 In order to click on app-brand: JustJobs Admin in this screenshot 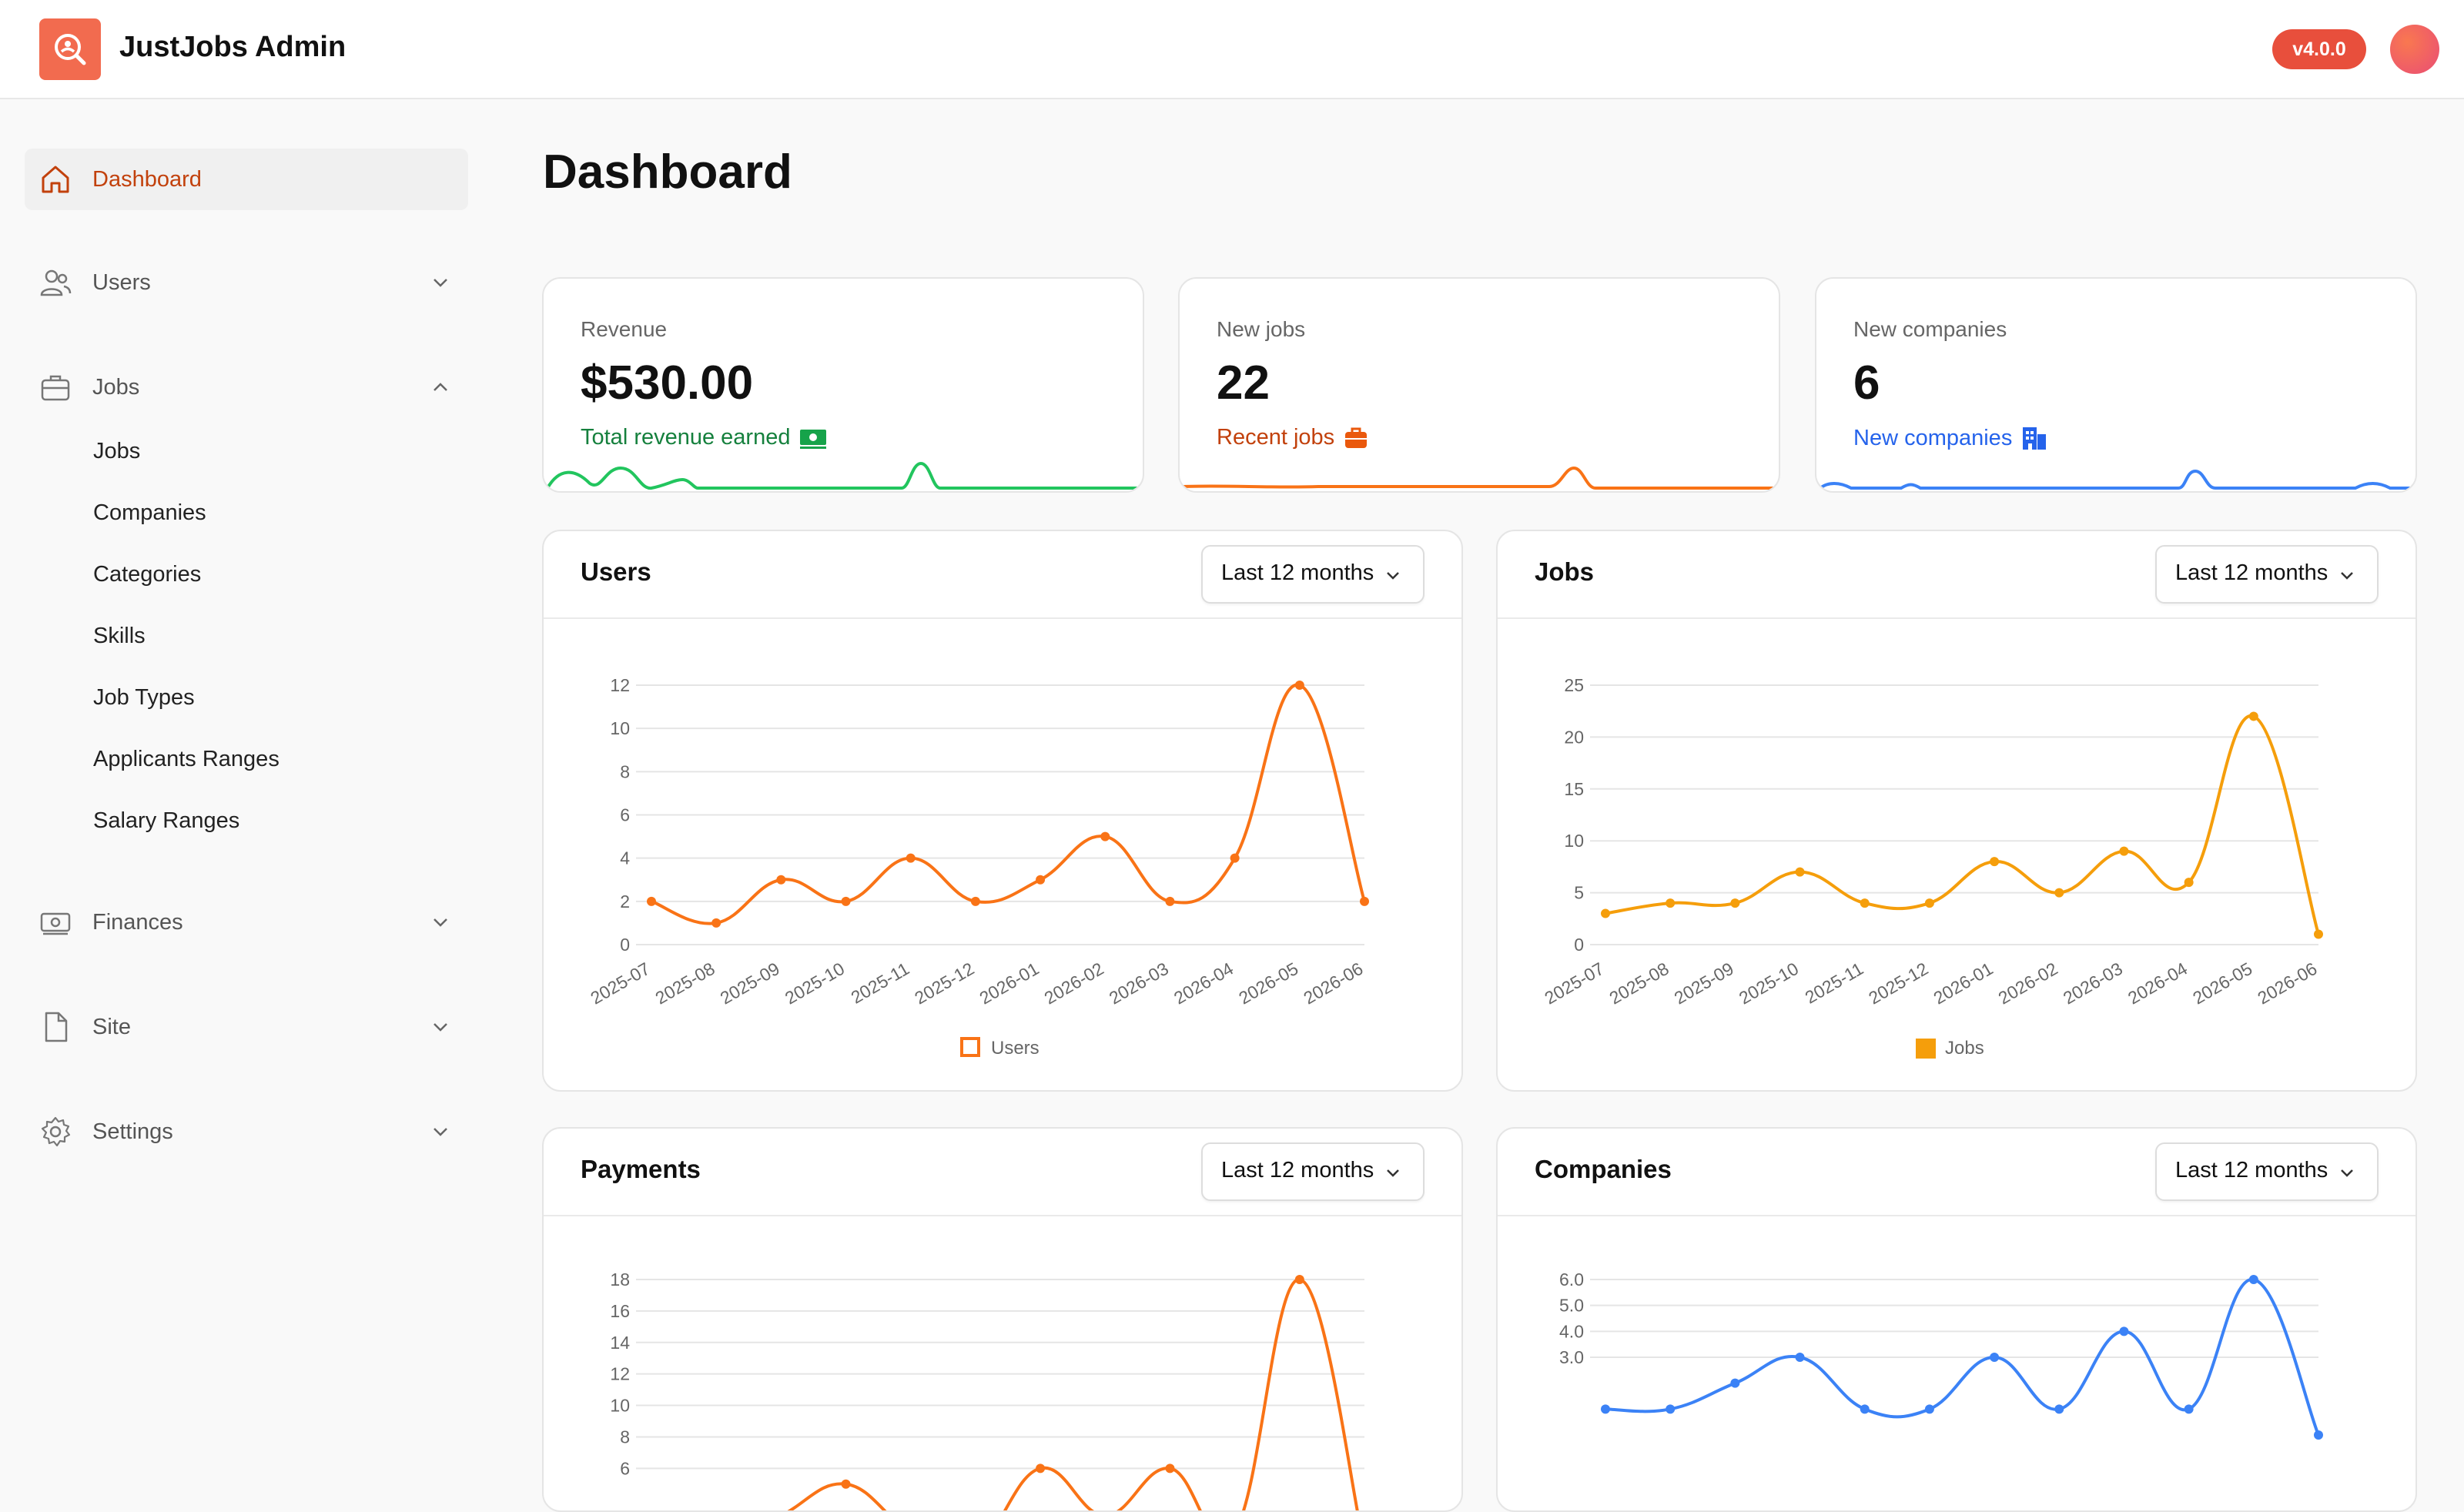, I will do `click(232, 47)`.